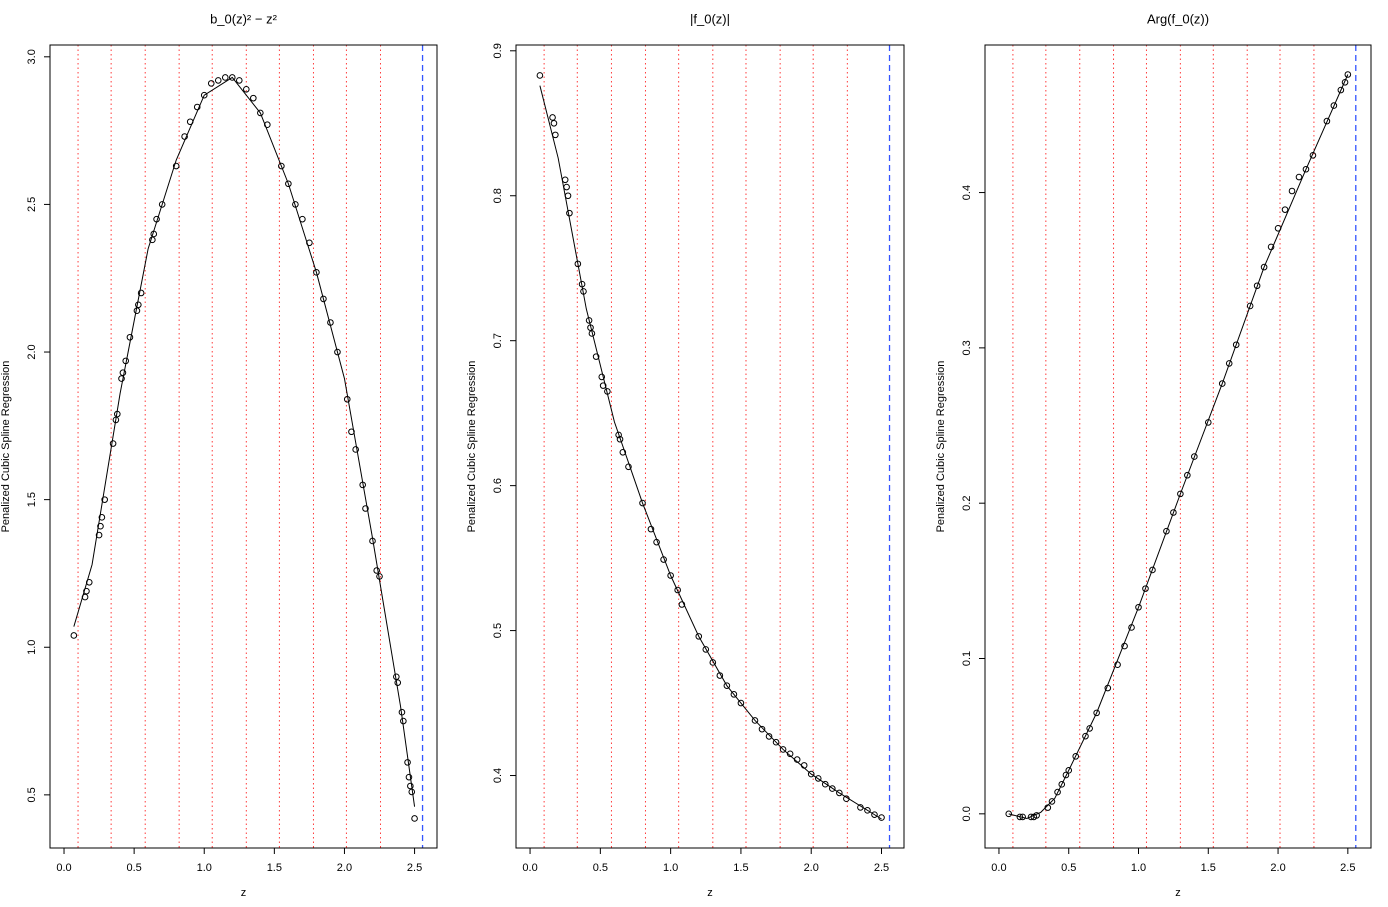  Describe the element at coordinates (498, 50) in the screenshot. I see `y-tick-label: 0.9` at that location.